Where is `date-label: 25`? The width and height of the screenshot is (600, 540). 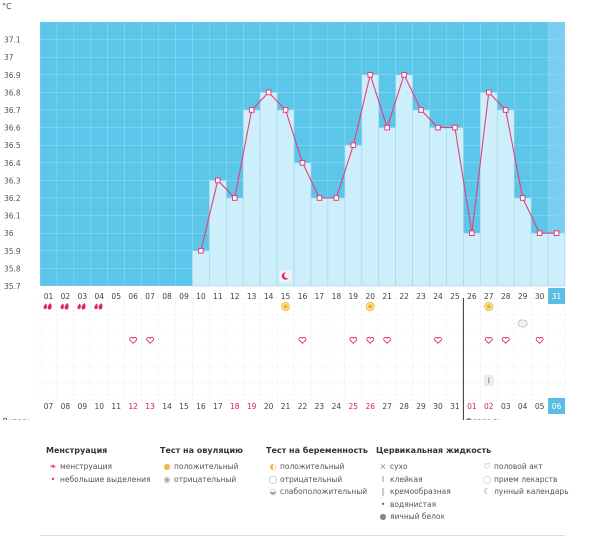 date-label: 25 is located at coordinates (354, 406).